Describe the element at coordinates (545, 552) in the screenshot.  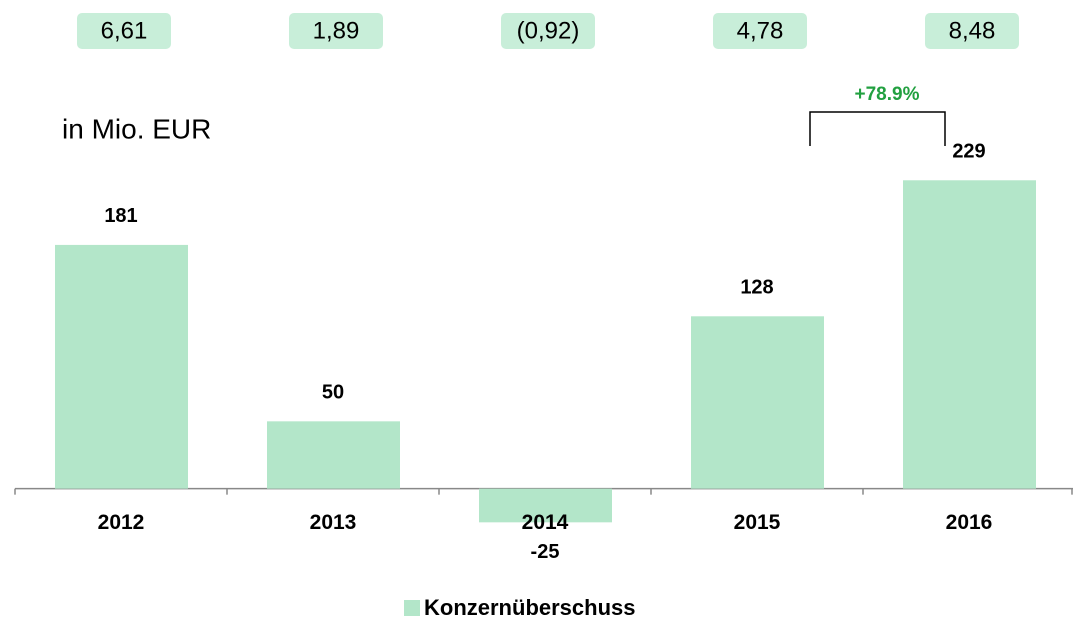
I see `data-label: -25` at that location.